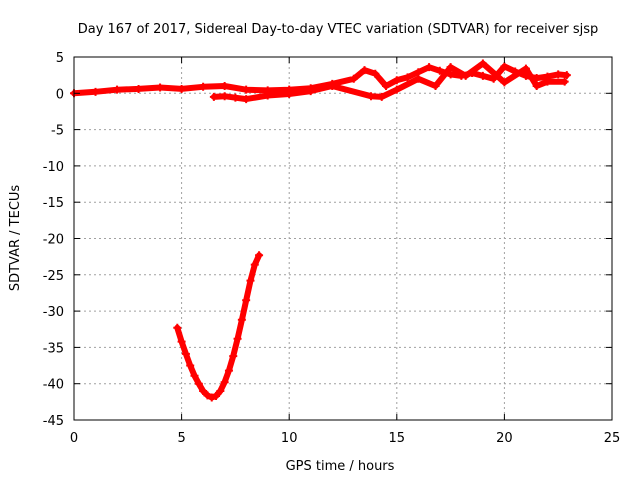  What do you see at coordinates (53, 421) in the screenshot?
I see `y-tick-label: -45` at bounding box center [53, 421].